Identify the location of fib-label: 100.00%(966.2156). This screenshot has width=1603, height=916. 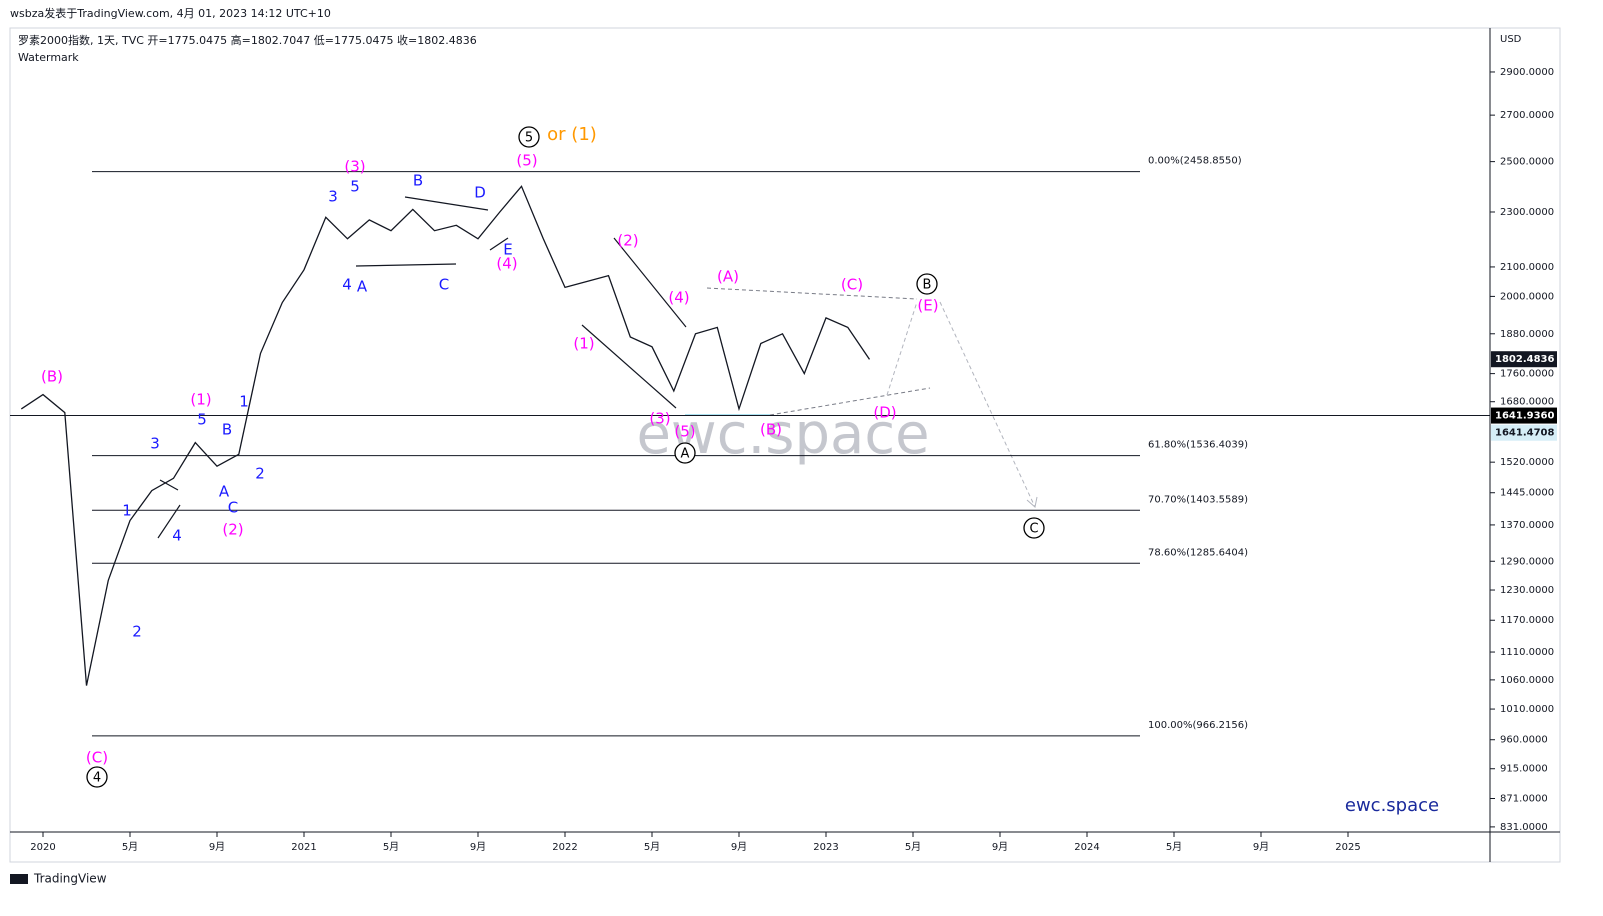
(1198, 725).